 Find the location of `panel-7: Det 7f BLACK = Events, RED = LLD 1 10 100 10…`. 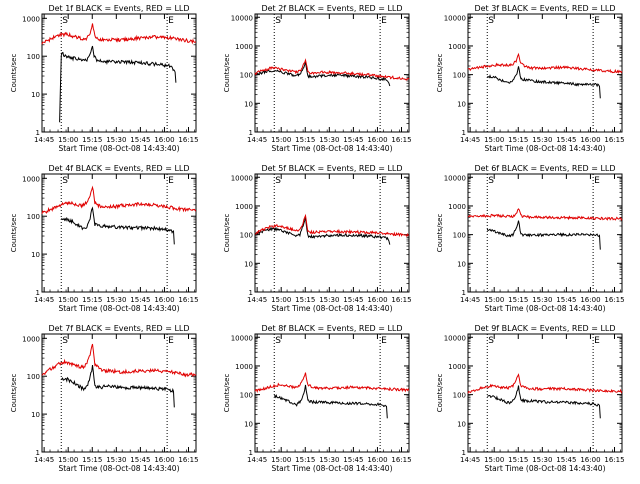

panel-7: Det 7f BLACK = Events, RED = LLD 1 10 100 10… is located at coordinates (104, 398).